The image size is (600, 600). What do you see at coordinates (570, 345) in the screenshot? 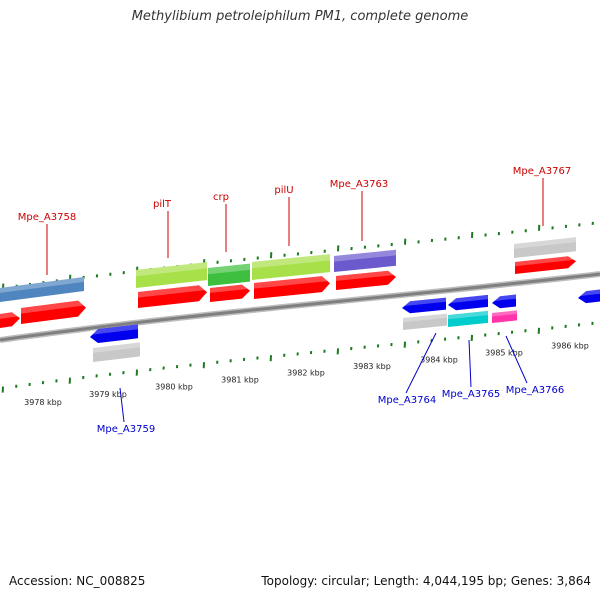
I see `scale-tick-label: 3986 kbp` at bounding box center [570, 345].